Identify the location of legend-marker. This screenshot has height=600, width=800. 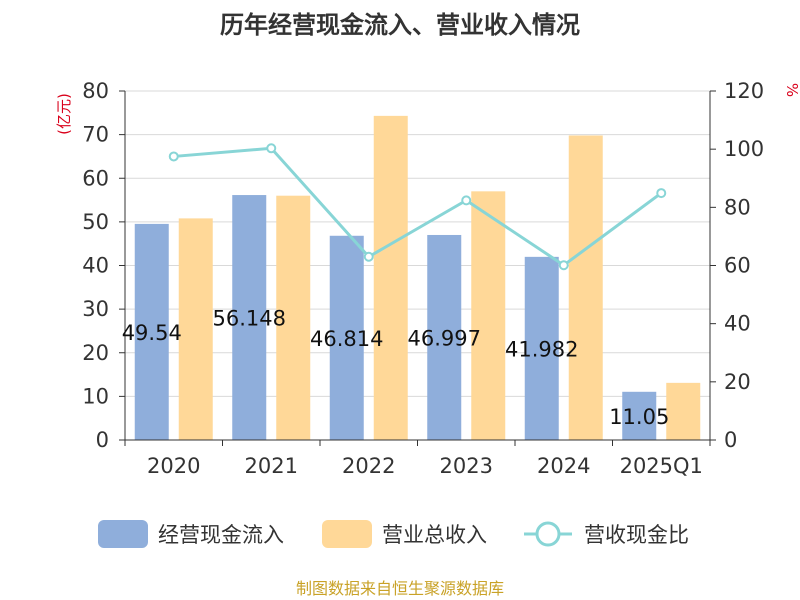
(548, 534).